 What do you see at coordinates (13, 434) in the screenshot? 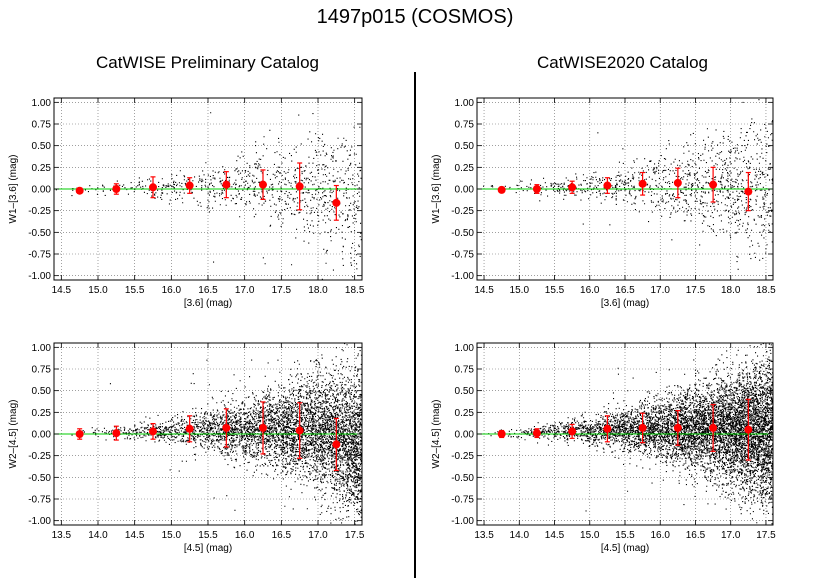
I see `y-axis-label: W2–[4.5] (mag)` at bounding box center [13, 434].